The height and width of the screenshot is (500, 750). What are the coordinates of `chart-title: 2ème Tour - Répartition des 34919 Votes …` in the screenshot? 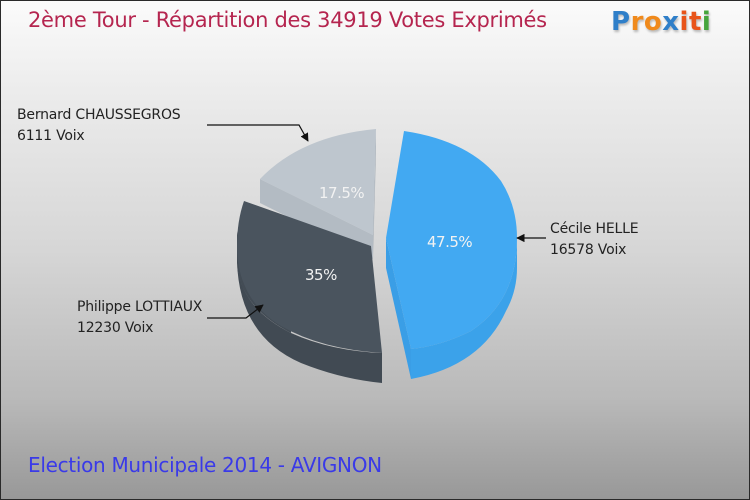 It's located at (287, 20).